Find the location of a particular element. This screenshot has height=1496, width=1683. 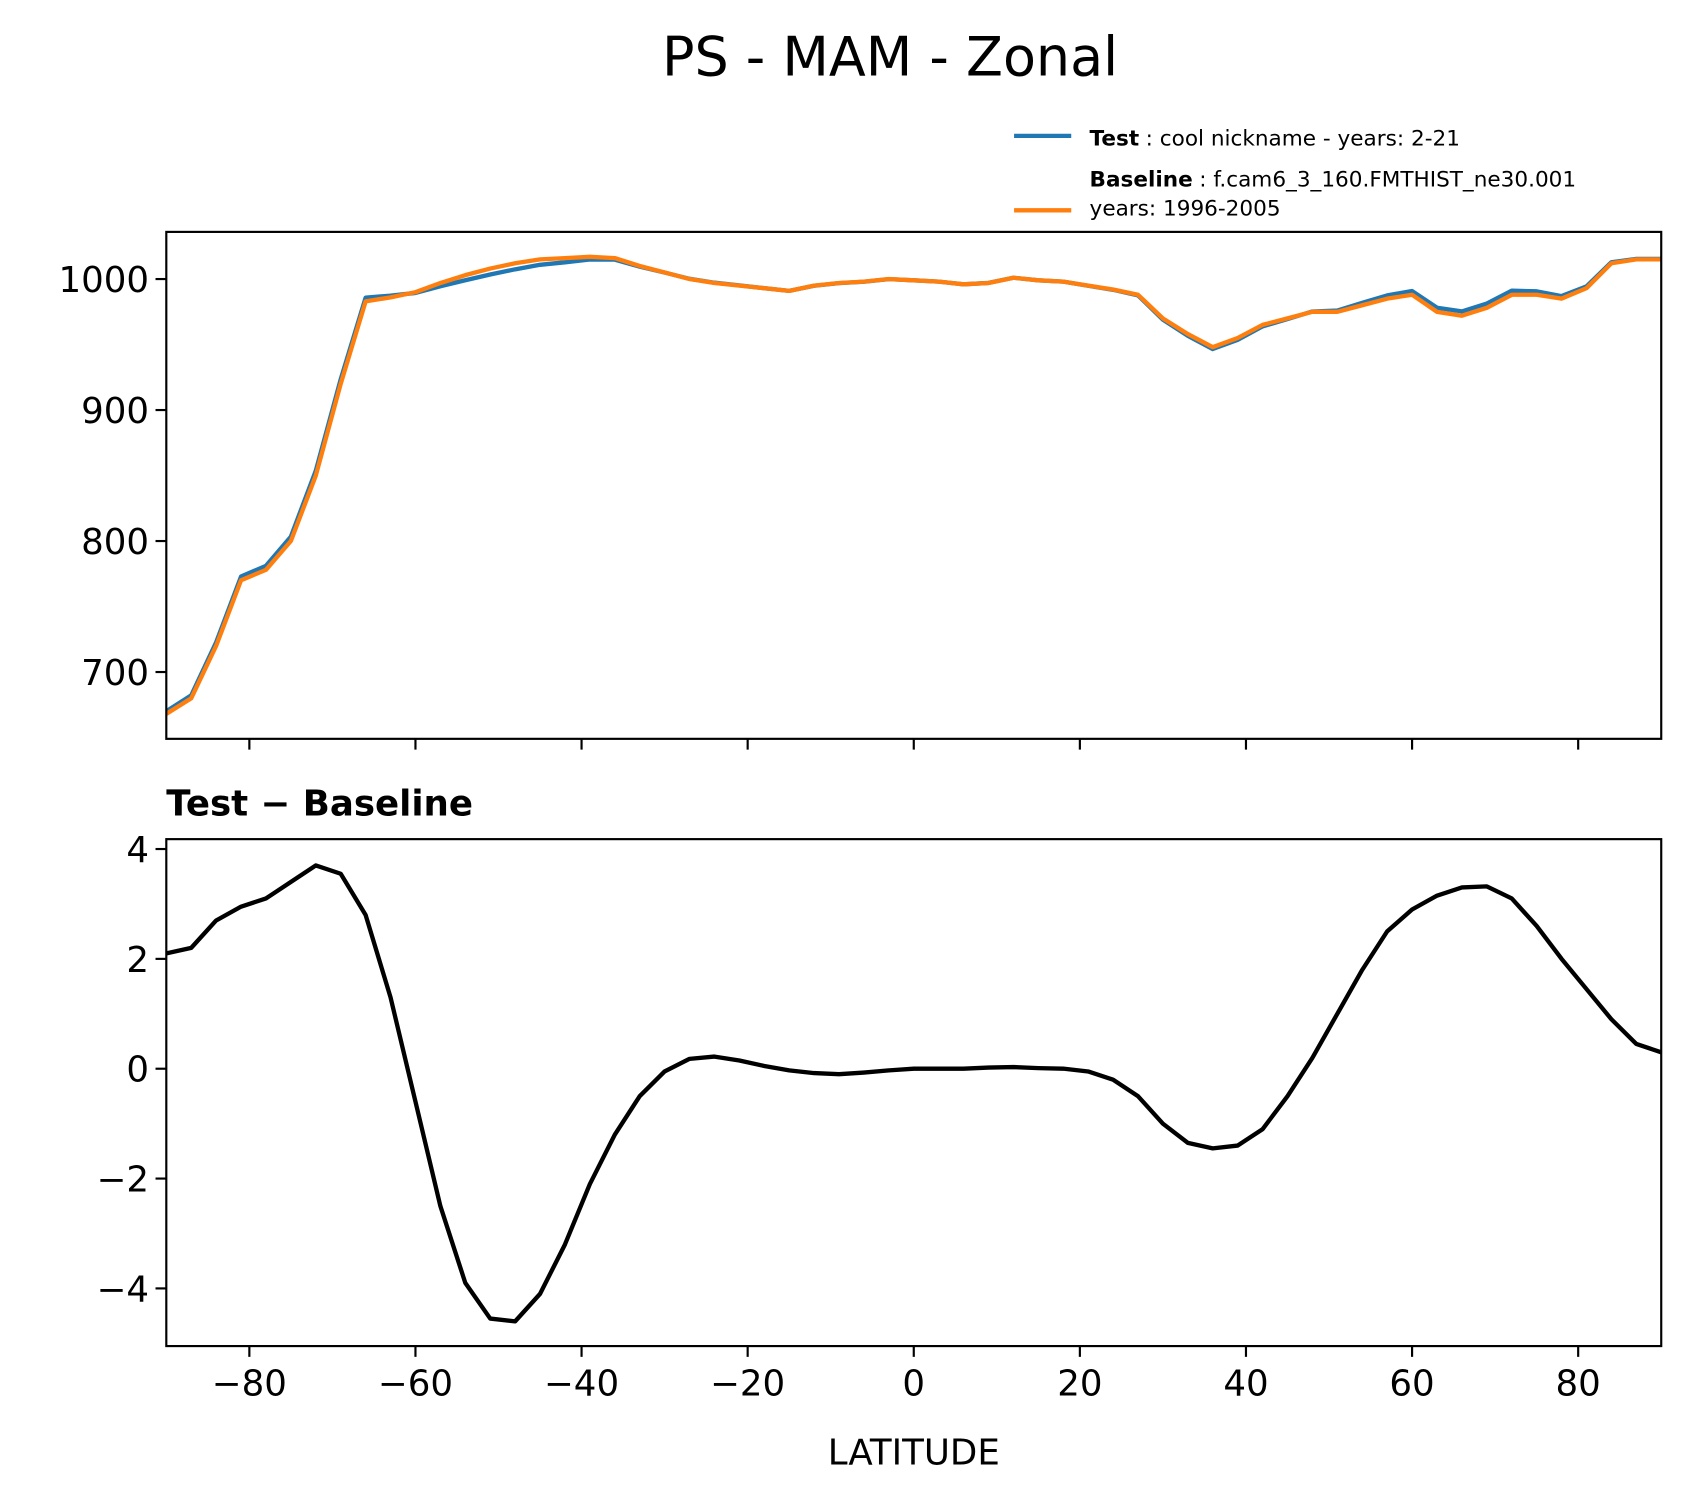

y-tick-label: 4 is located at coordinates (137, 850).